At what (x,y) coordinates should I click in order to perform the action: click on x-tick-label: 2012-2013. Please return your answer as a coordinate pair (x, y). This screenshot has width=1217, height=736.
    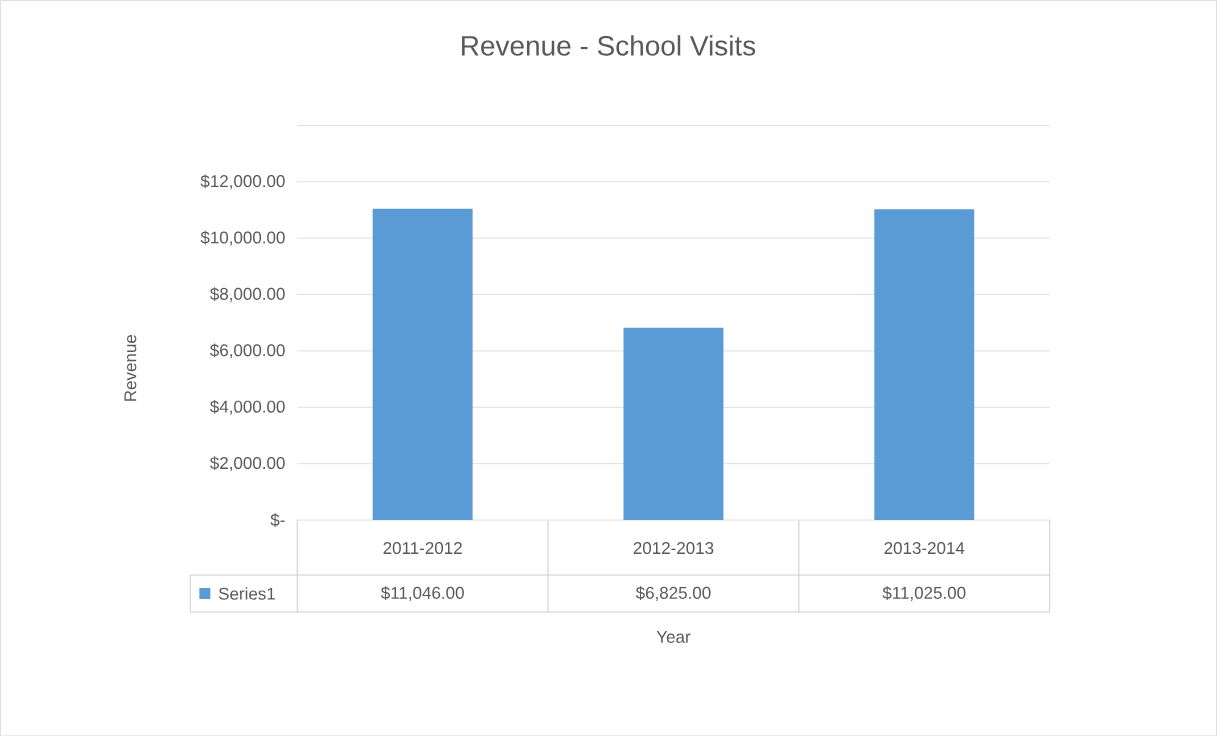
    Looking at the image, I should click on (673, 547).